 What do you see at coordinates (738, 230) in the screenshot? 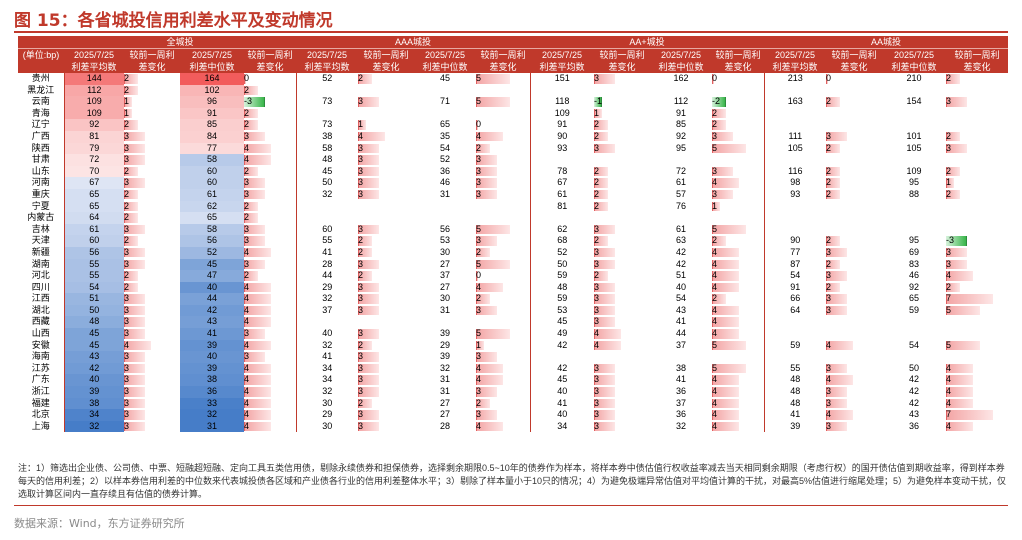
I see `change-cell: 5` at bounding box center [738, 230].